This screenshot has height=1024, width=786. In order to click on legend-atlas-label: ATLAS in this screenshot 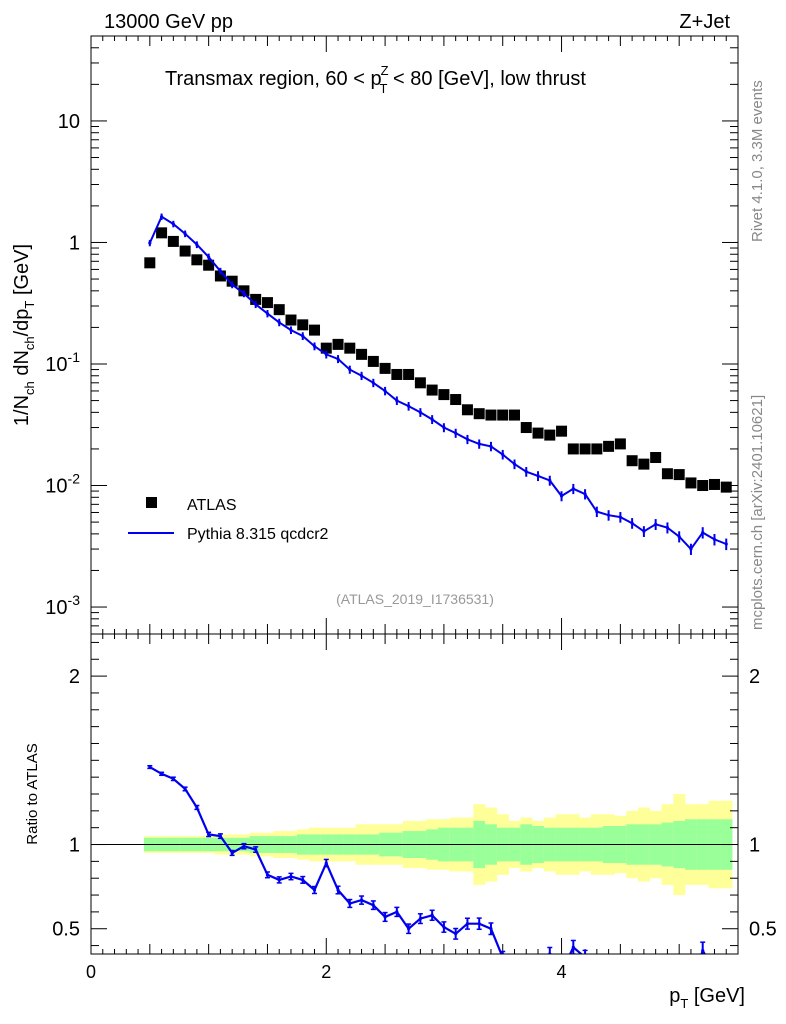, I will do `click(212, 505)`.